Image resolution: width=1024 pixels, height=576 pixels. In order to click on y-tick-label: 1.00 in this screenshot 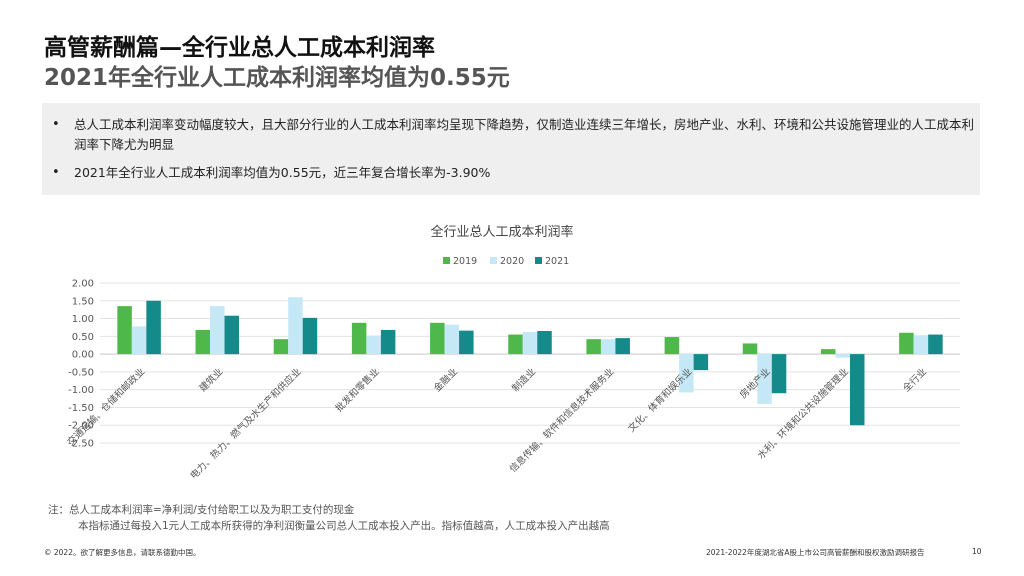, I will do `click(83, 319)`.